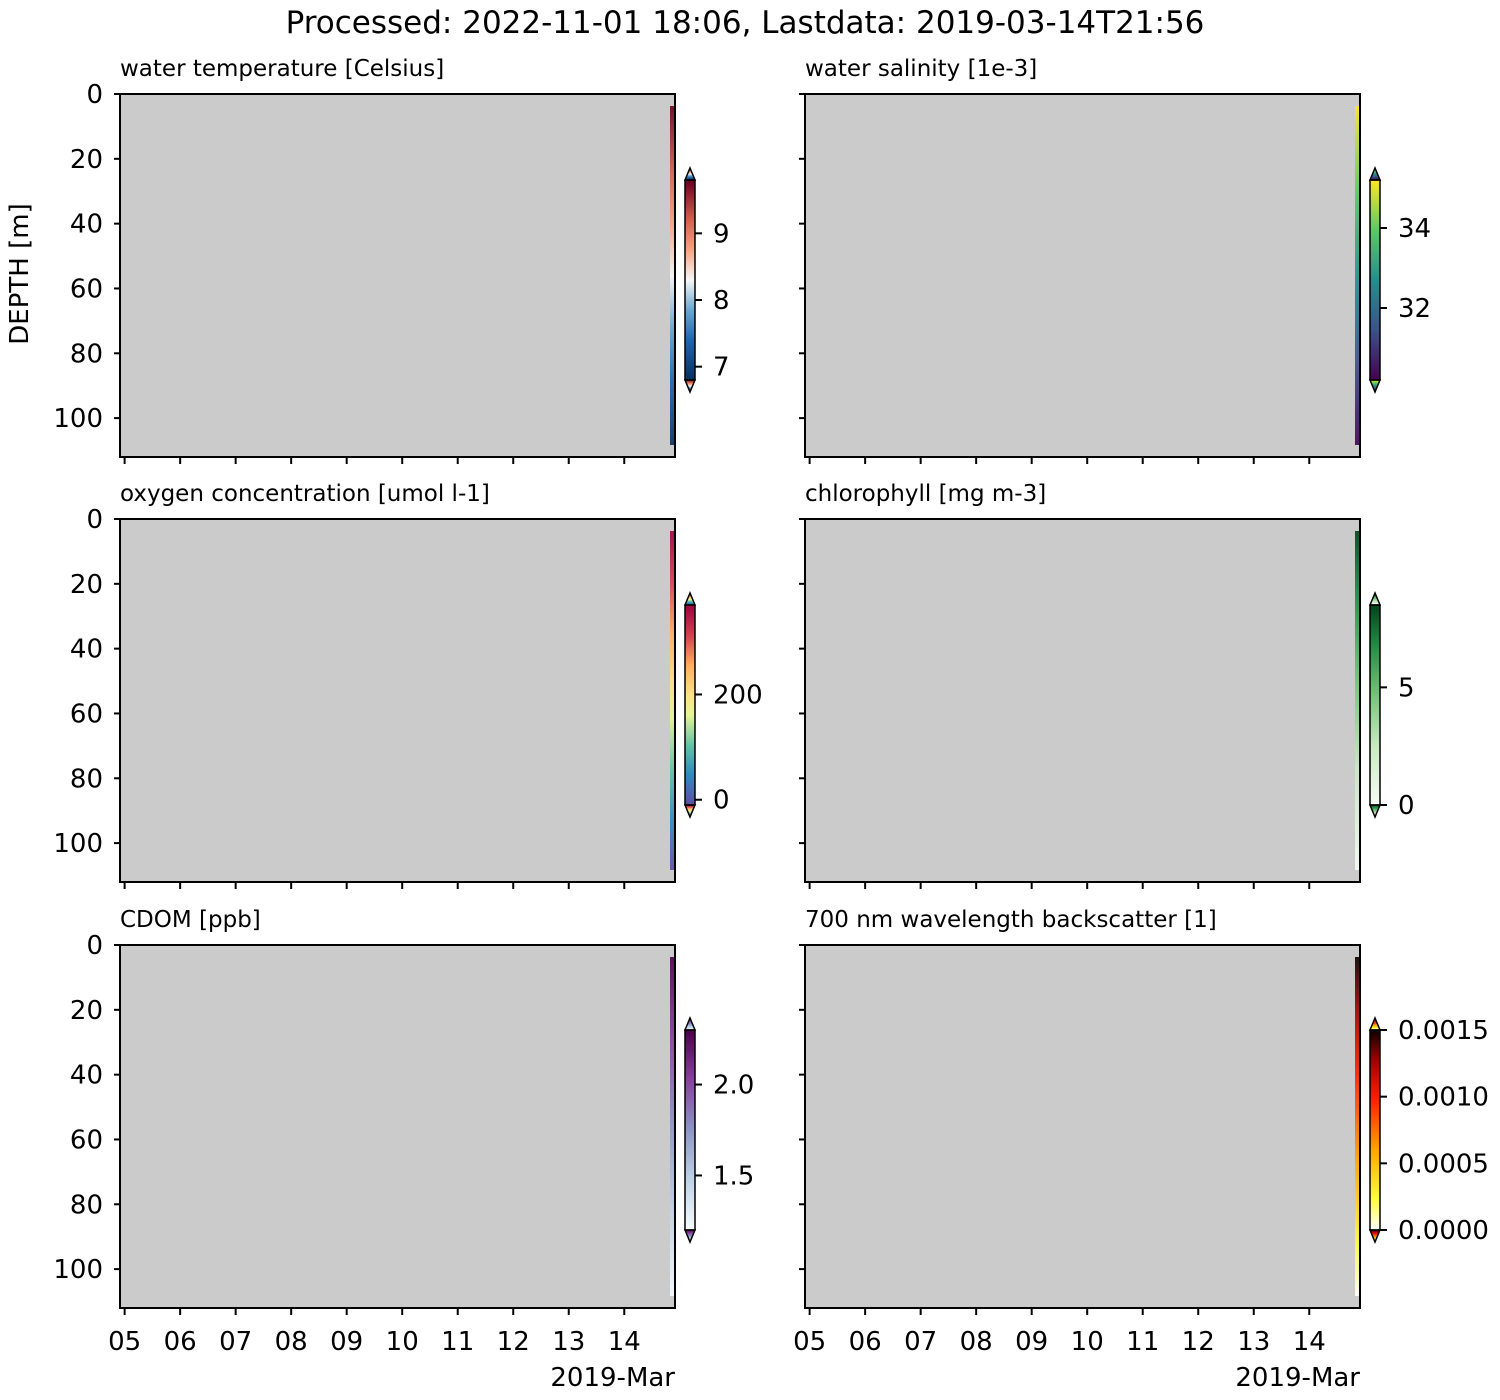 Image resolution: width=1500 pixels, height=1400 pixels. Describe the element at coordinates (282, 69) in the screenshot. I see `subplot-title: water temperature [Celsius]` at that location.